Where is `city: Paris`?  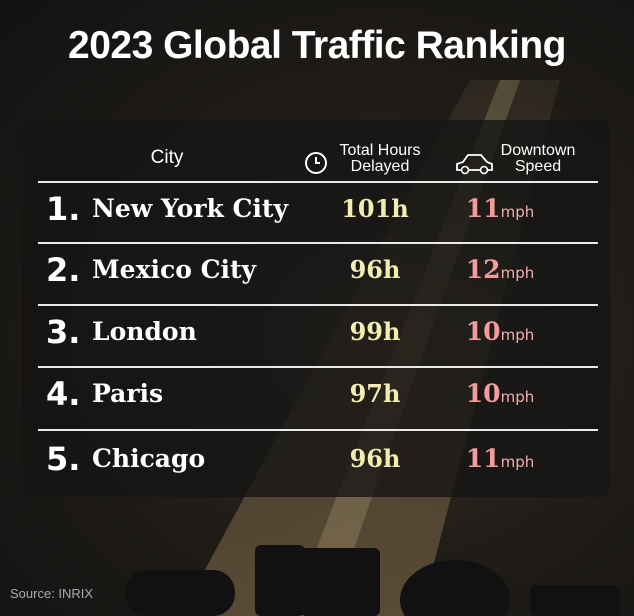 city: Paris is located at coordinates (128, 393).